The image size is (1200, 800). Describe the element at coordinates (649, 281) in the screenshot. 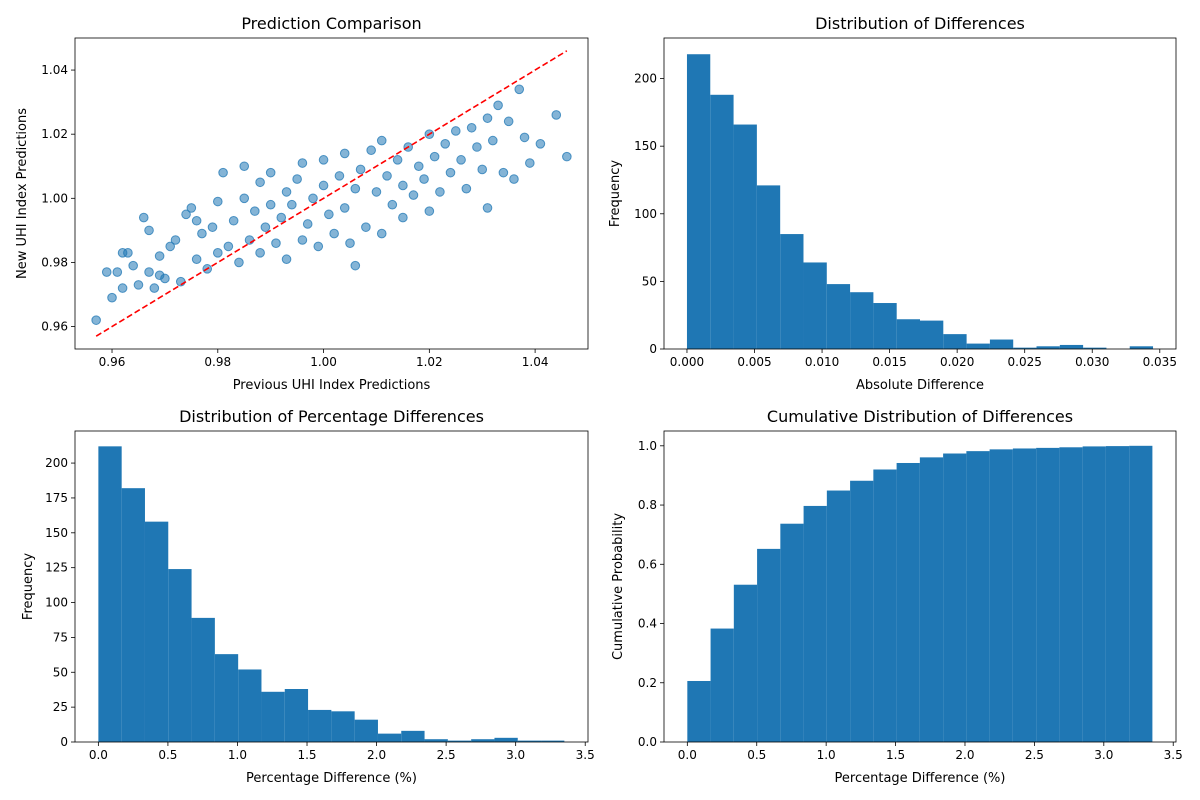

I see `y-tick-label: 50` at that location.